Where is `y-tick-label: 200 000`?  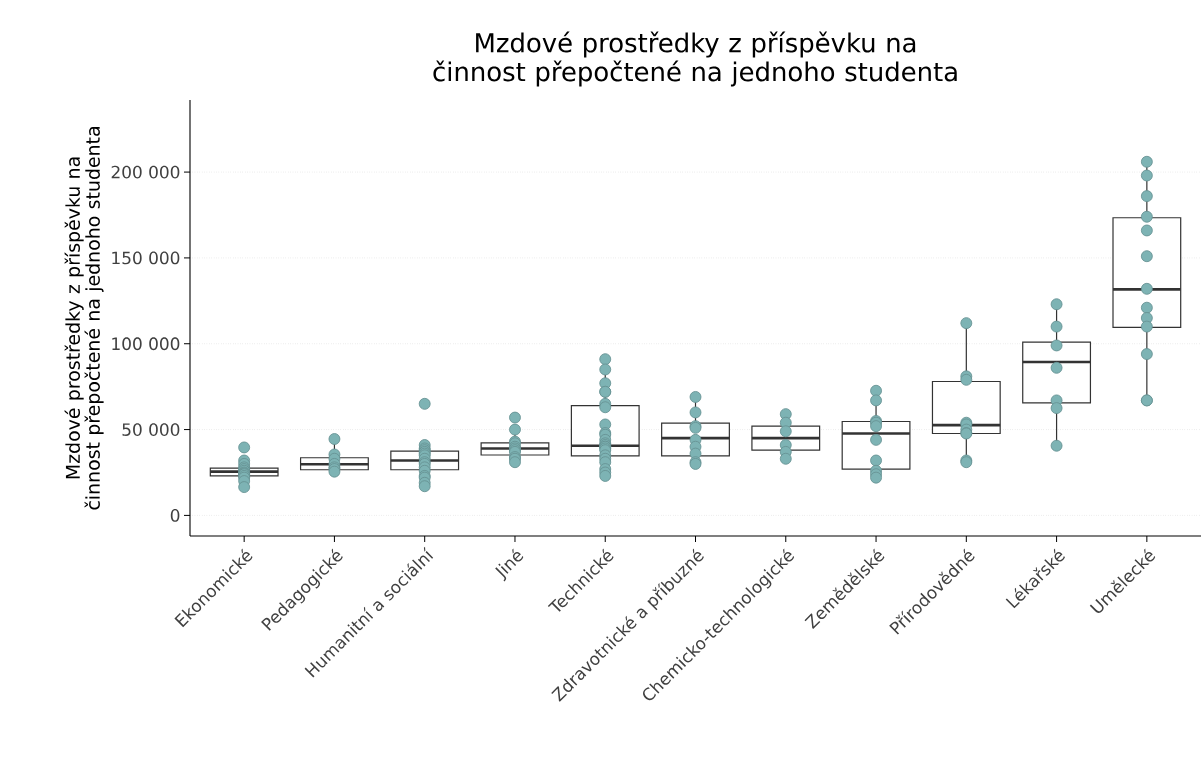
y-tick-label: 200 000 is located at coordinates (145, 172).